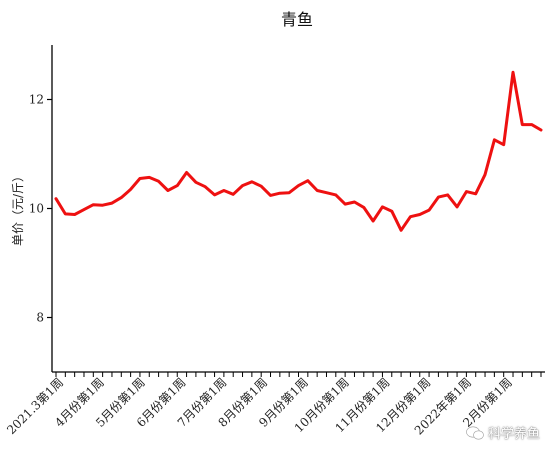 The image size is (554, 456). I want to click on wechat-icon, so click(475, 432).